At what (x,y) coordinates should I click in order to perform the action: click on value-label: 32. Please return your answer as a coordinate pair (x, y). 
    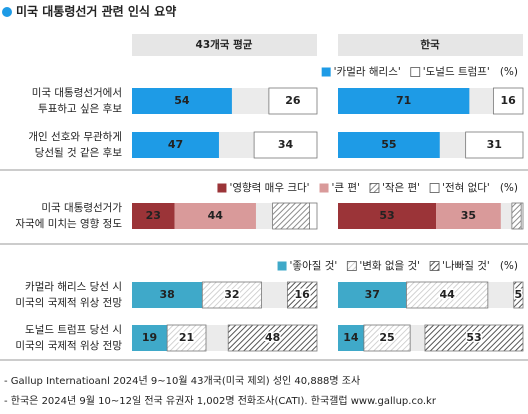
    Looking at the image, I should click on (231, 294).